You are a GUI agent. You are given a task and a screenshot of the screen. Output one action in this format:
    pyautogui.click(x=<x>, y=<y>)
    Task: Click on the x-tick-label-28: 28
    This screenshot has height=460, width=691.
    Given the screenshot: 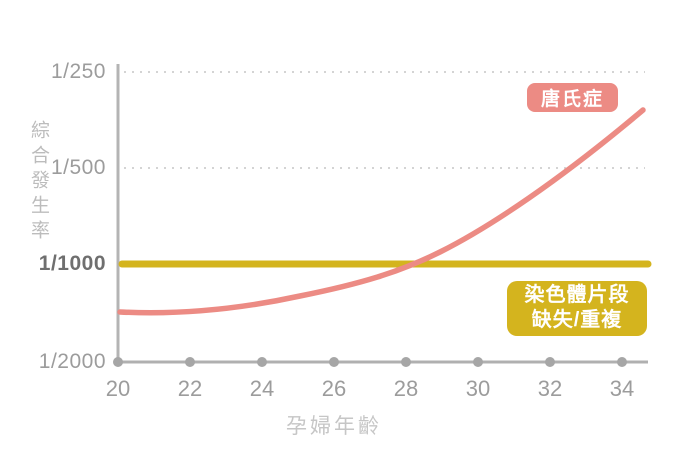 What is the action you would take?
    pyautogui.click(x=406, y=388)
    